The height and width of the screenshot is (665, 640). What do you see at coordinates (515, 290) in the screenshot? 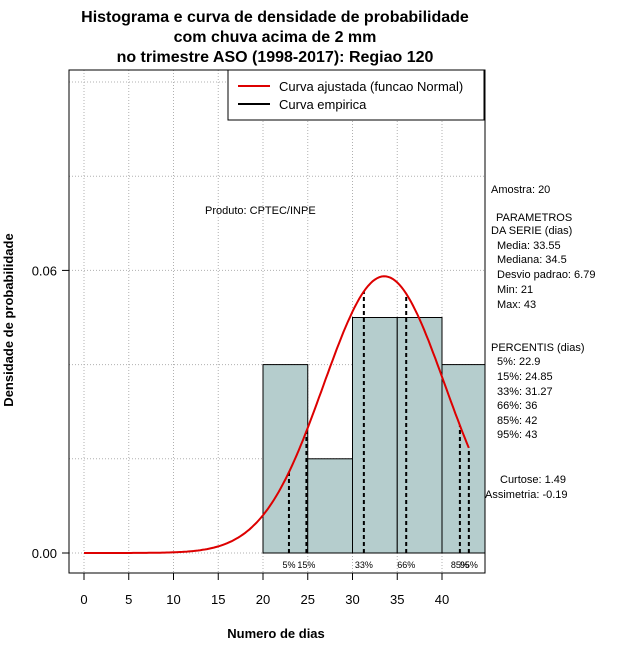
I see `min-text: Min: 21` at bounding box center [515, 290].